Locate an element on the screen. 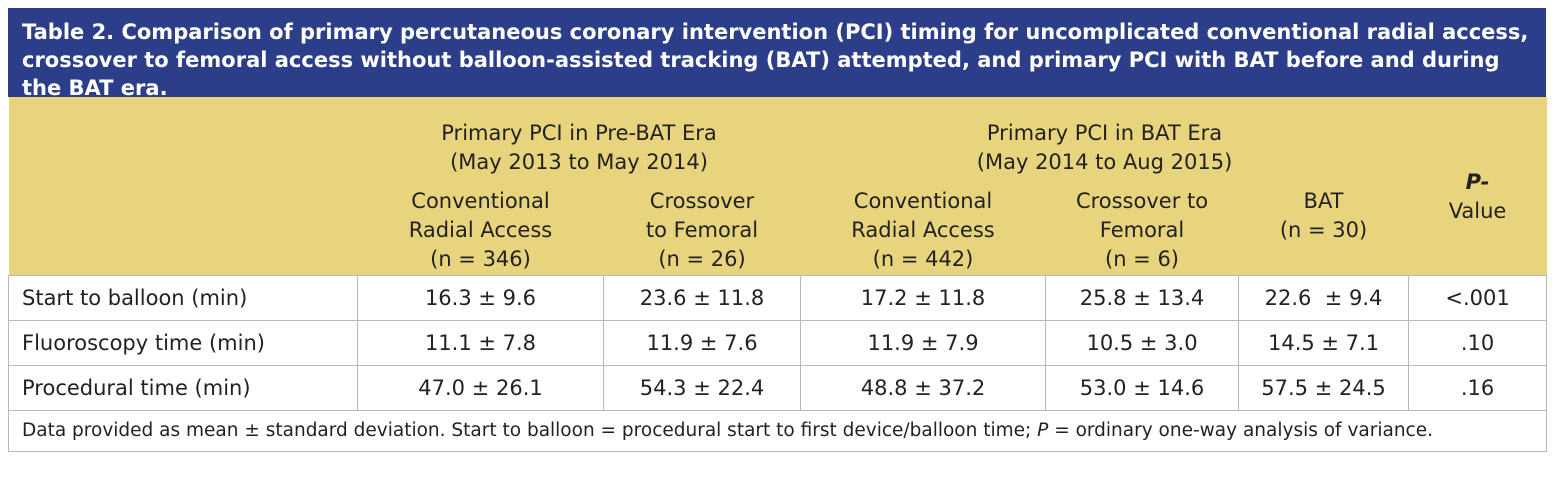 The height and width of the screenshot is (480, 1556). p-rest: Value is located at coordinates (1477, 210).